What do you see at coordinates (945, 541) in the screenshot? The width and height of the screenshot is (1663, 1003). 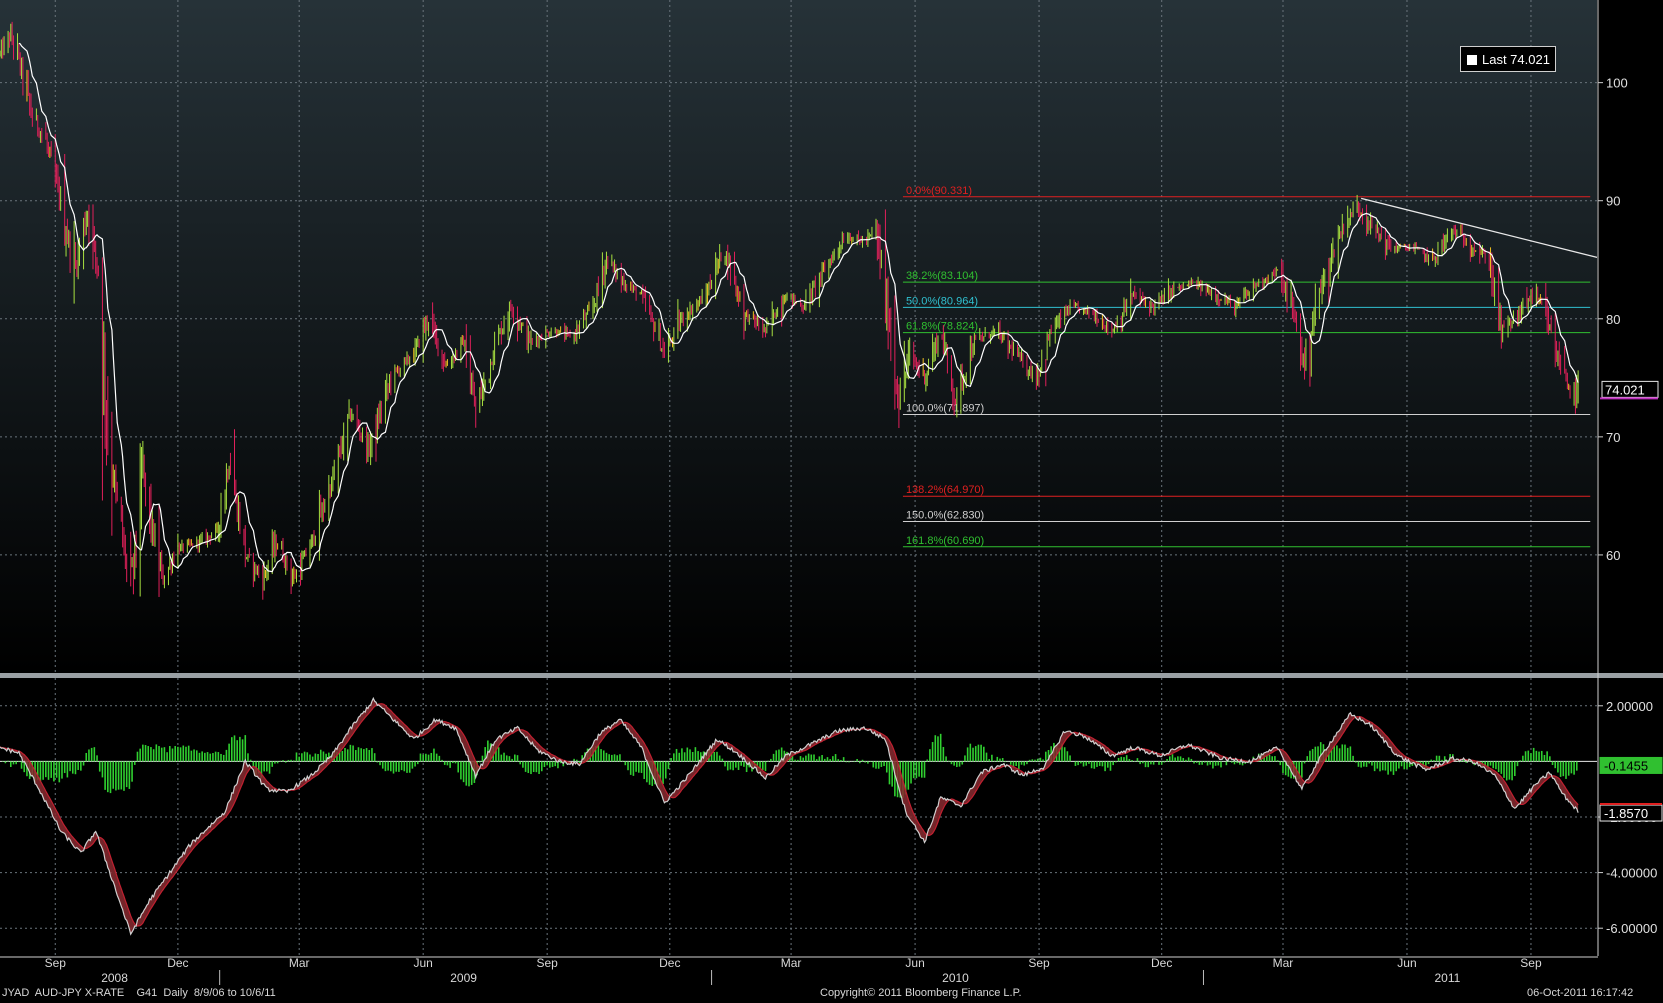 I see `fib-level-label: 161.8%(60.690)` at bounding box center [945, 541].